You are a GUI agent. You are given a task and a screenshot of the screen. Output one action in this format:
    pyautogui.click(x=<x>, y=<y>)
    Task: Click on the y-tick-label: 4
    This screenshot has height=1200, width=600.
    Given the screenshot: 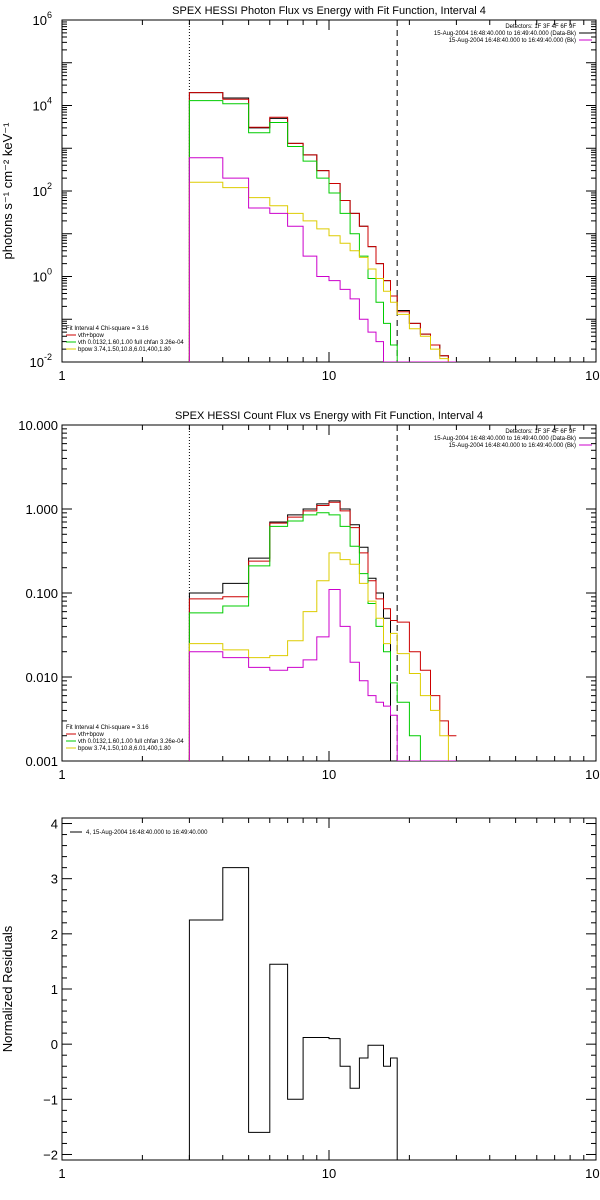 What is the action you would take?
    pyautogui.click(x=54, y=824)
    